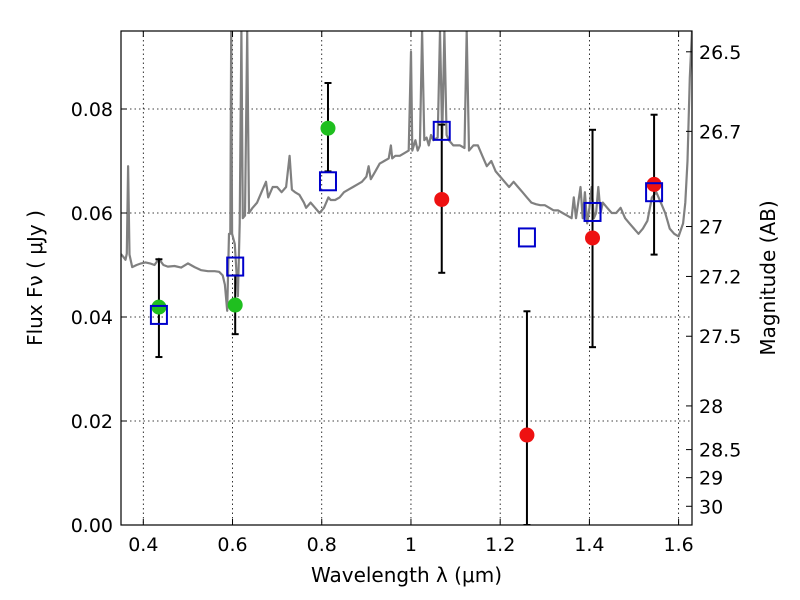  Describe the element at coordinates (711, 479) in the screenshot. I see `right-tick-label: 29` at that location.